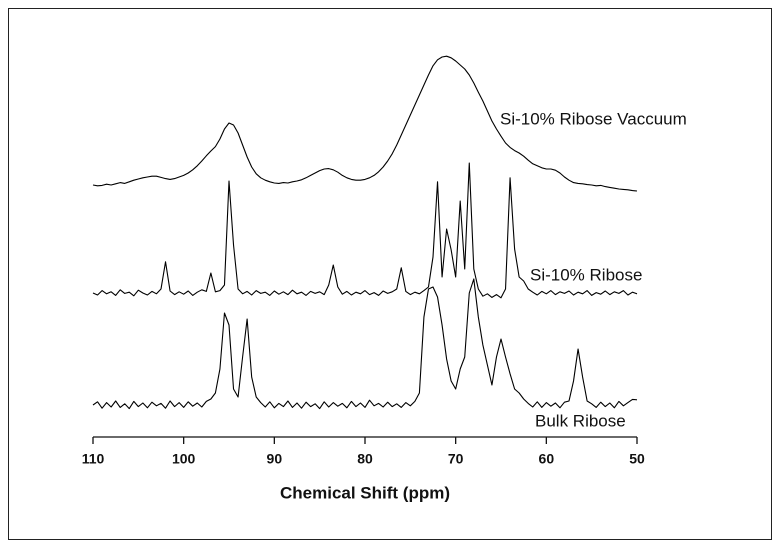 Image resolution: width=782 pixels, height=548 pixels. What do you see at coordinates (547, 459) in the screenshot?
I see `x-tick-label: 60` at bounding box center [547, 459].